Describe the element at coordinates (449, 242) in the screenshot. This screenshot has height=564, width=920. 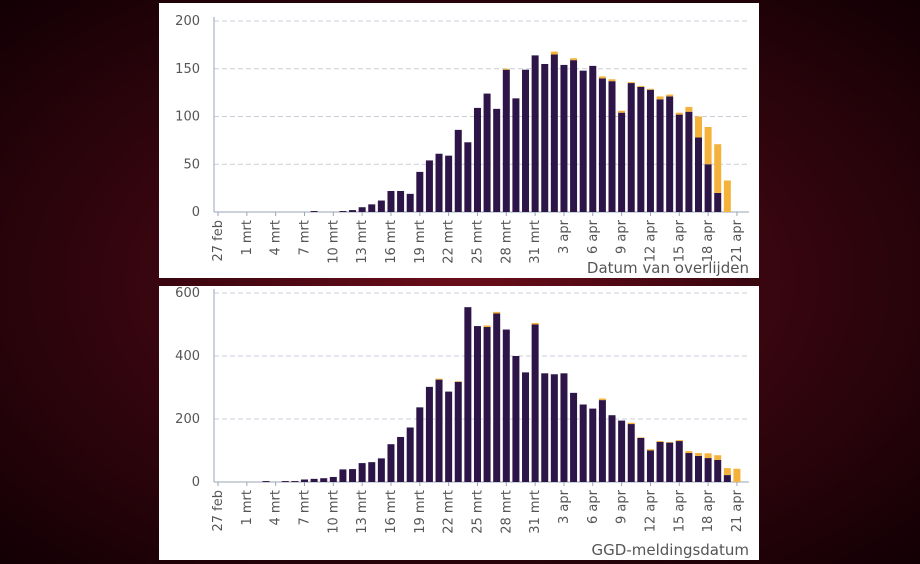
I see `x-tick-label: 22 mrt` at that location.